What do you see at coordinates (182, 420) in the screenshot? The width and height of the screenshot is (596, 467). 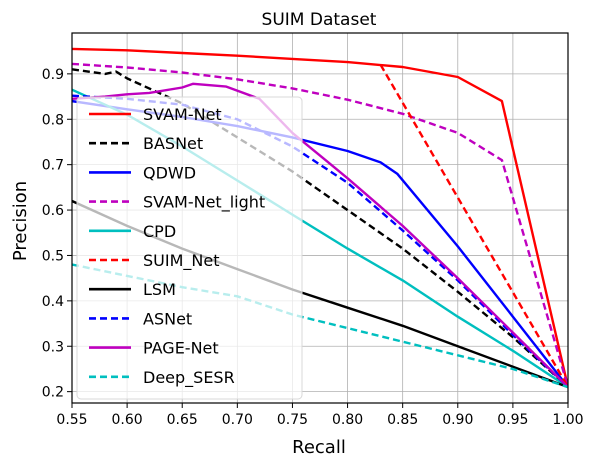 I see `x-tick-label: 0.65` at bounding box center [182, 420].